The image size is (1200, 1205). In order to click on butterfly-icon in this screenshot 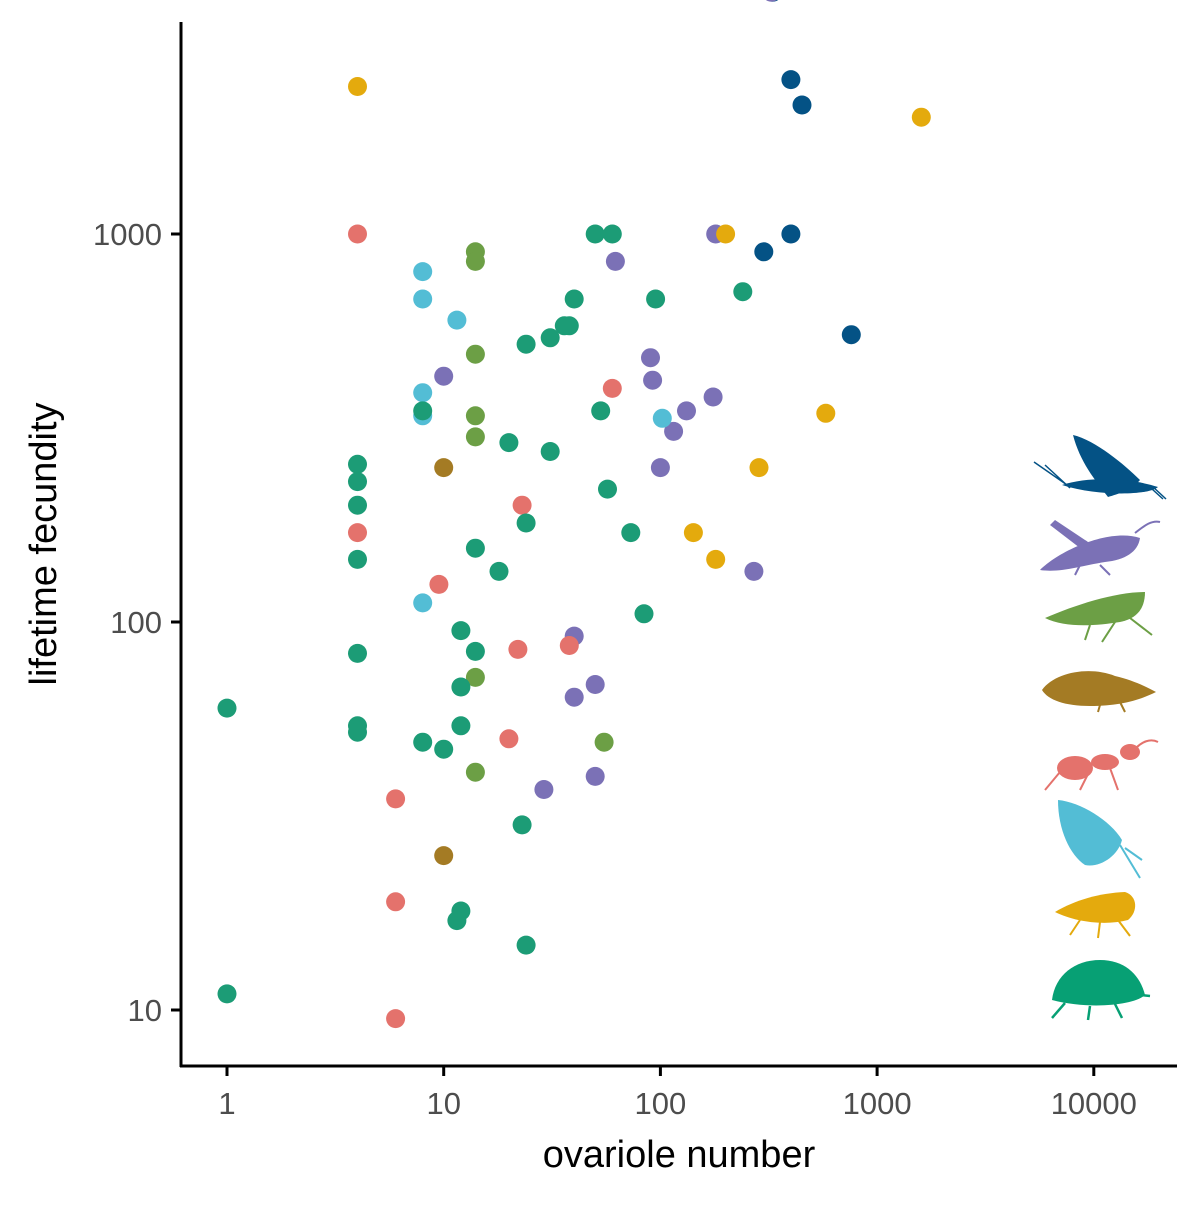, I will do `click(1100, 839)`.